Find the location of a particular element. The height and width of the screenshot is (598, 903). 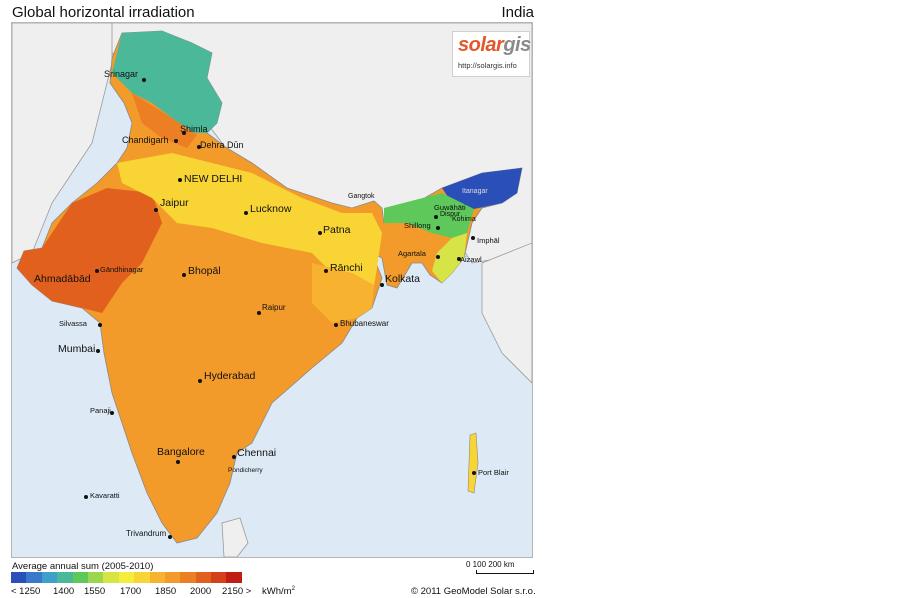

city-hyderabad: Hyderabad is located at coordinates (230, 376).